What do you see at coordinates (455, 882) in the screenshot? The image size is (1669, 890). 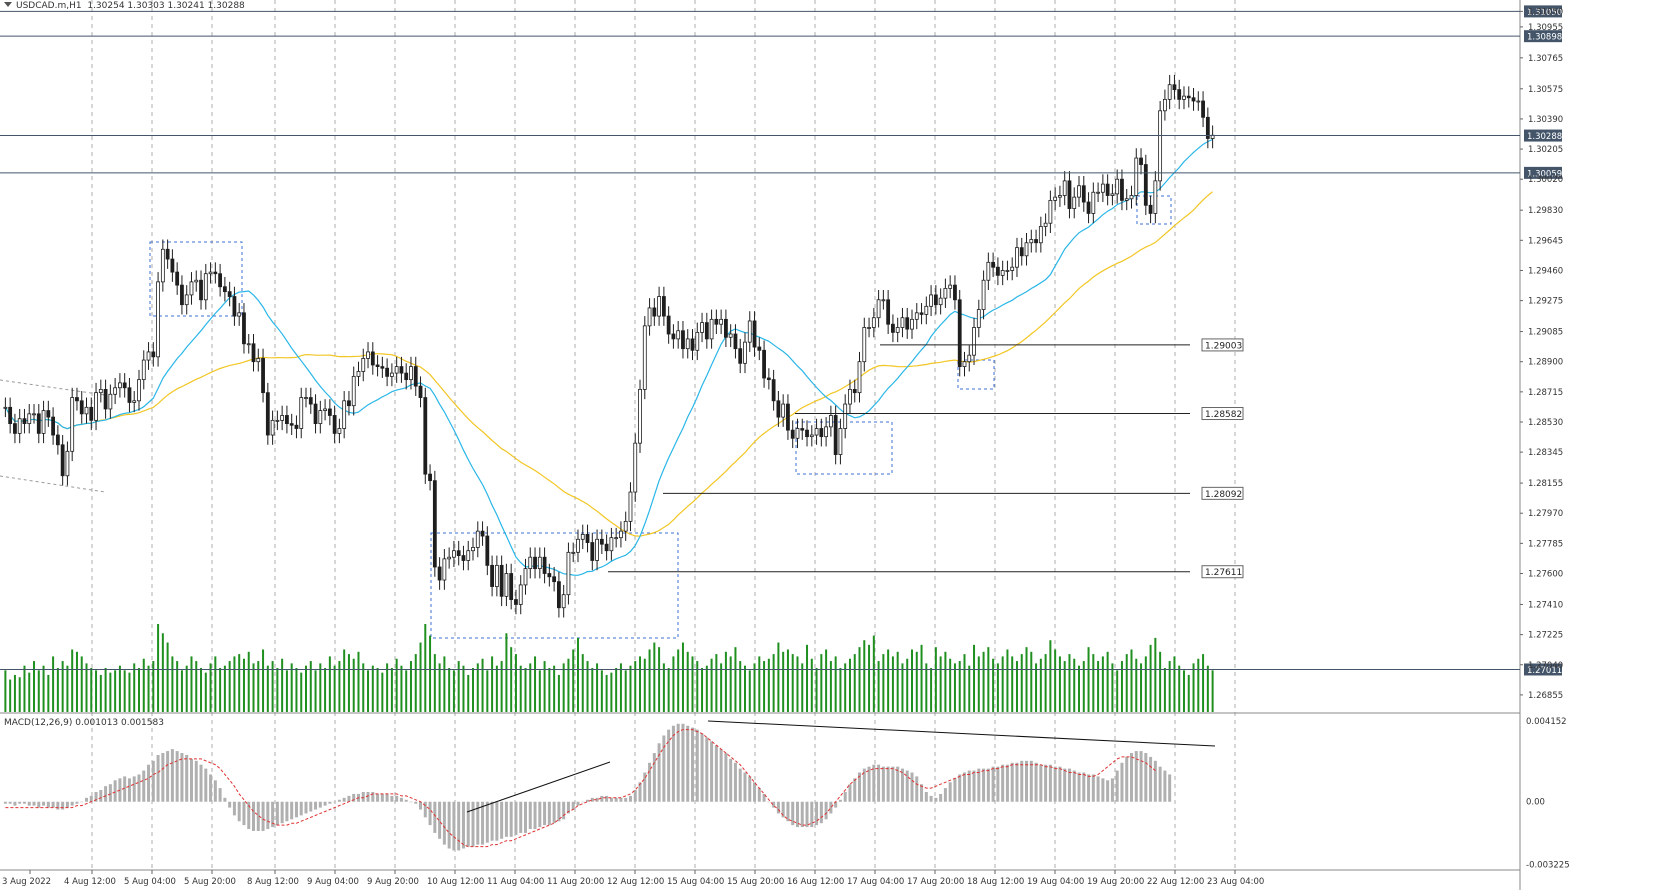 I see `x-tick-label: 10 Aug 12:00` at bounding box center [455, 882].